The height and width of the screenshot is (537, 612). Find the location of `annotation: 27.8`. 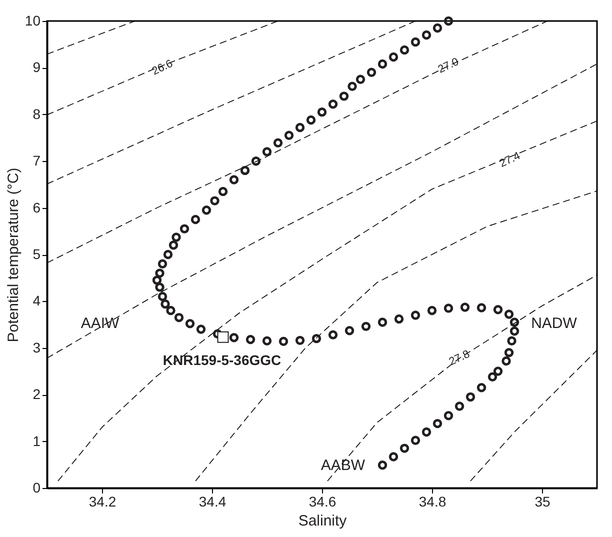

annotation: 27.8 is located at coordinates (459, 358).